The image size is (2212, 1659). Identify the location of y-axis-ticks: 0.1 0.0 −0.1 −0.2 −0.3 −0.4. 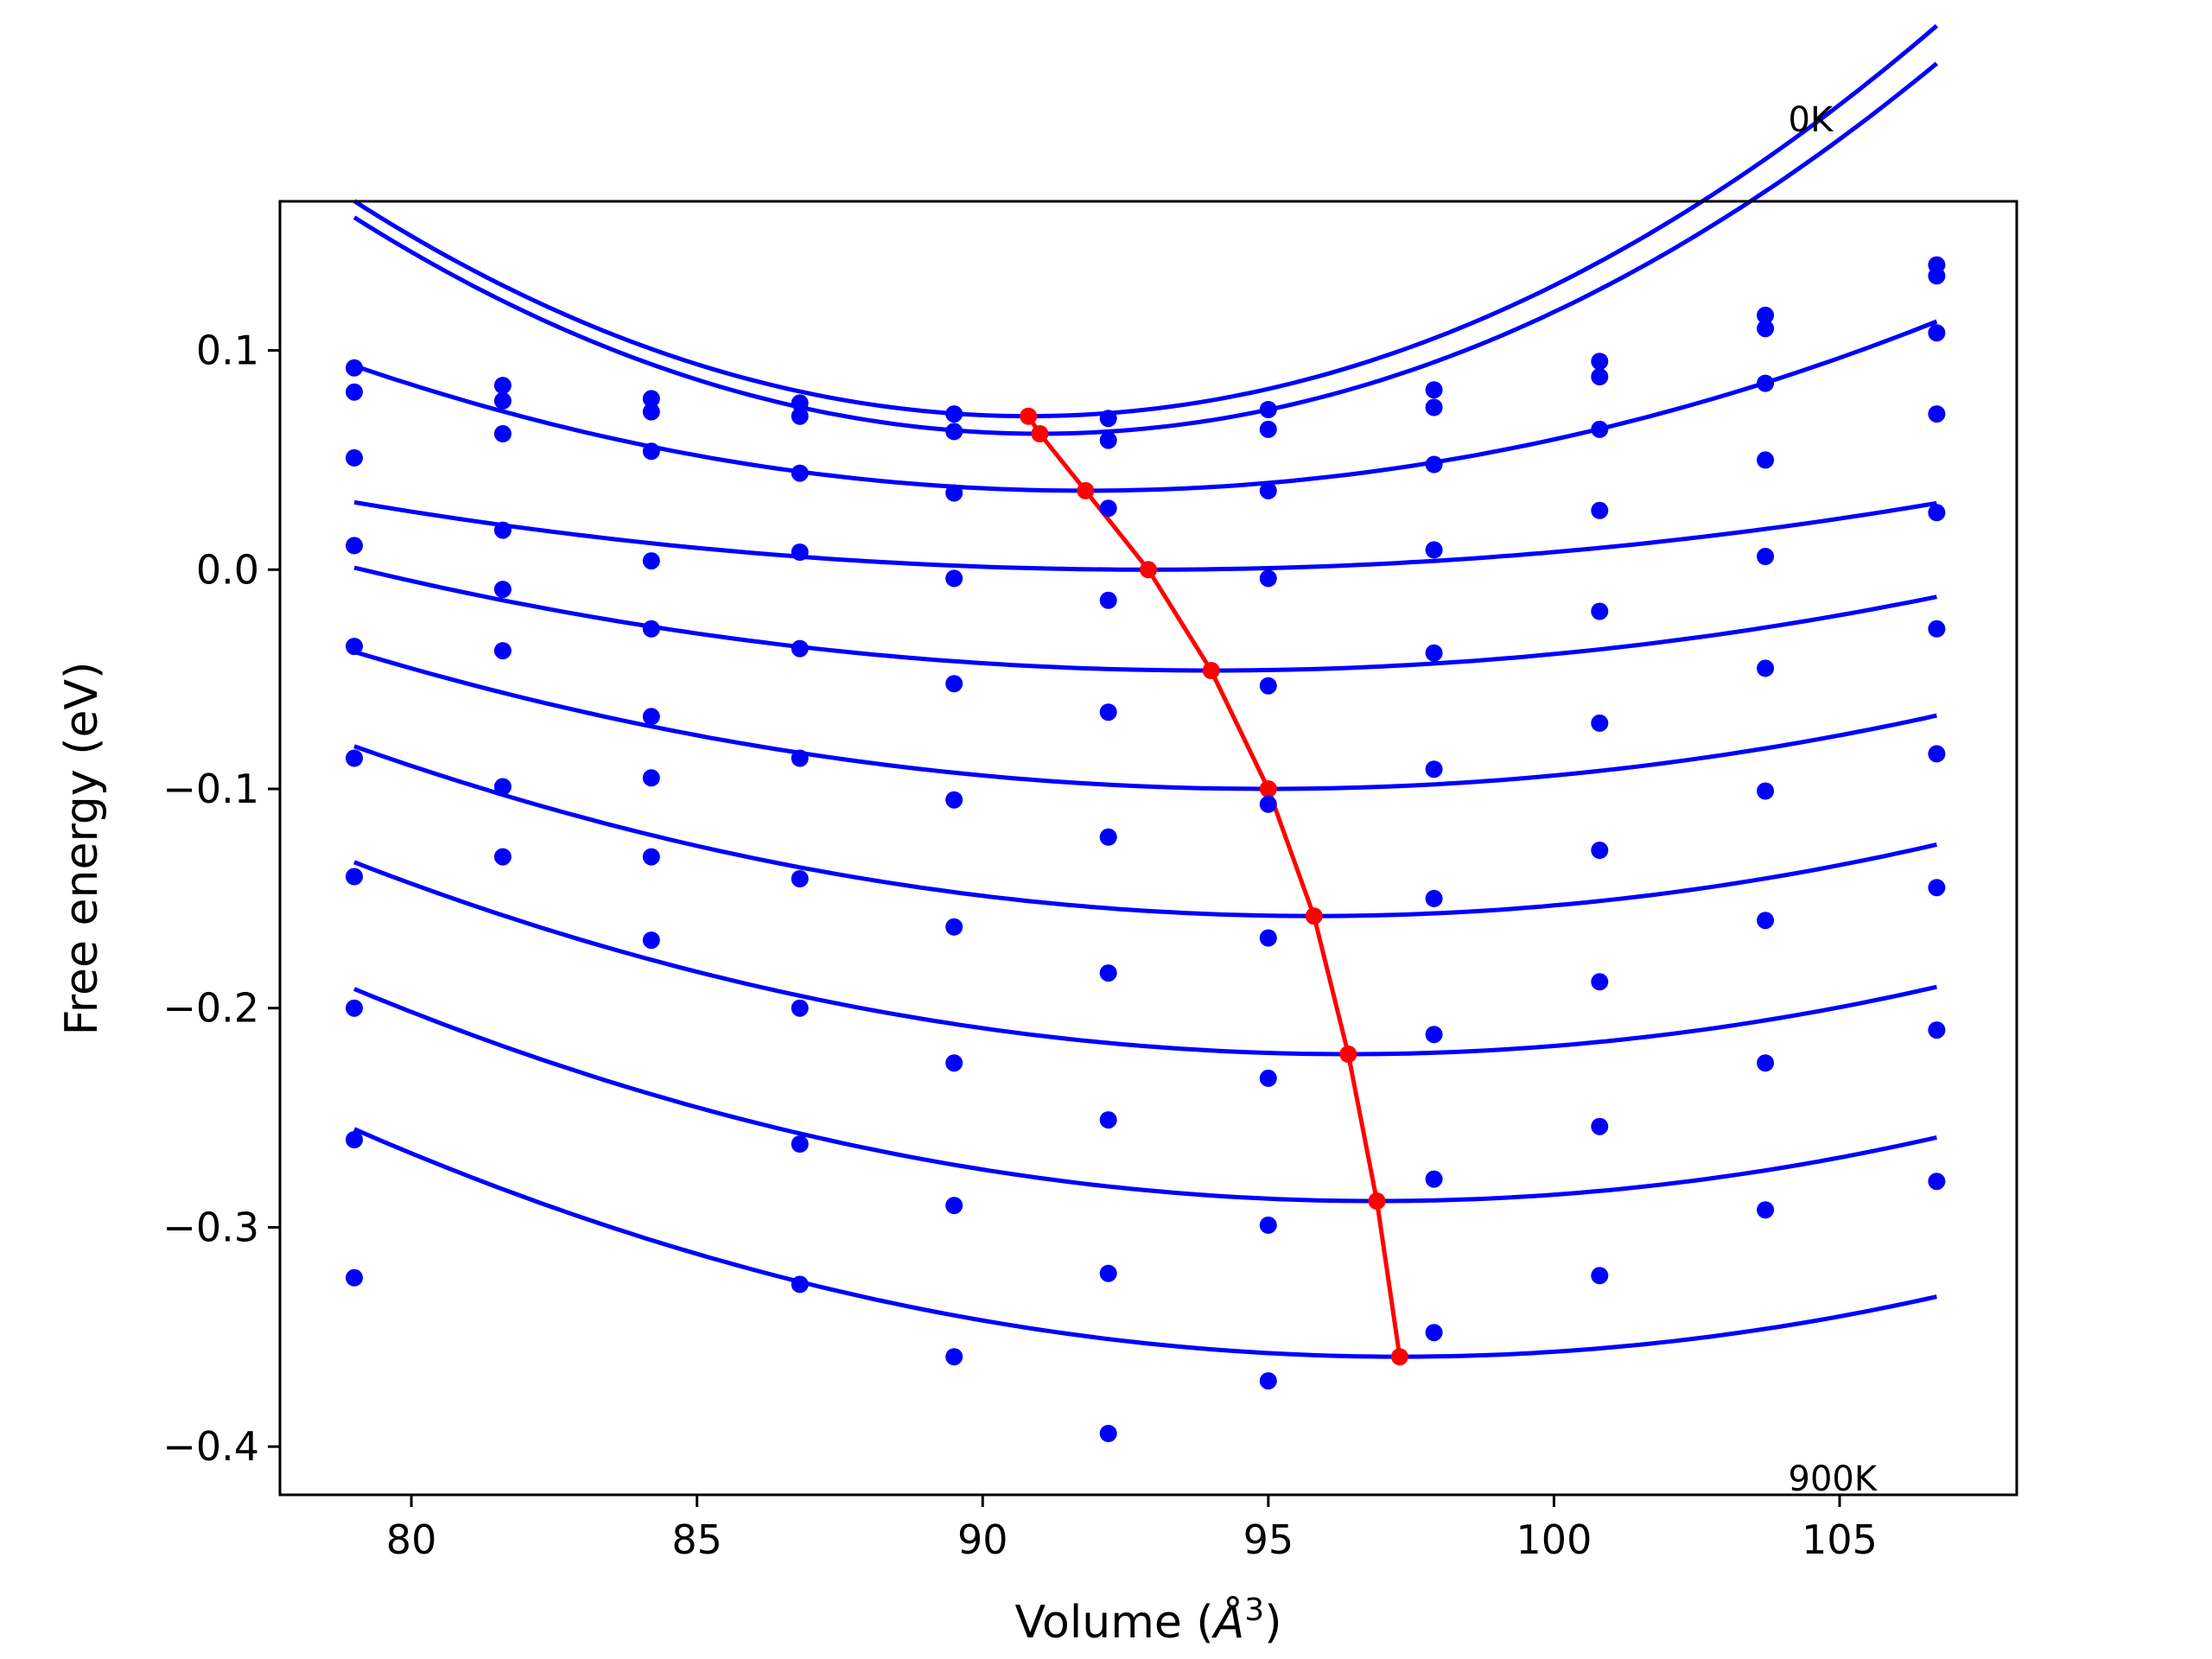
(221, 898).